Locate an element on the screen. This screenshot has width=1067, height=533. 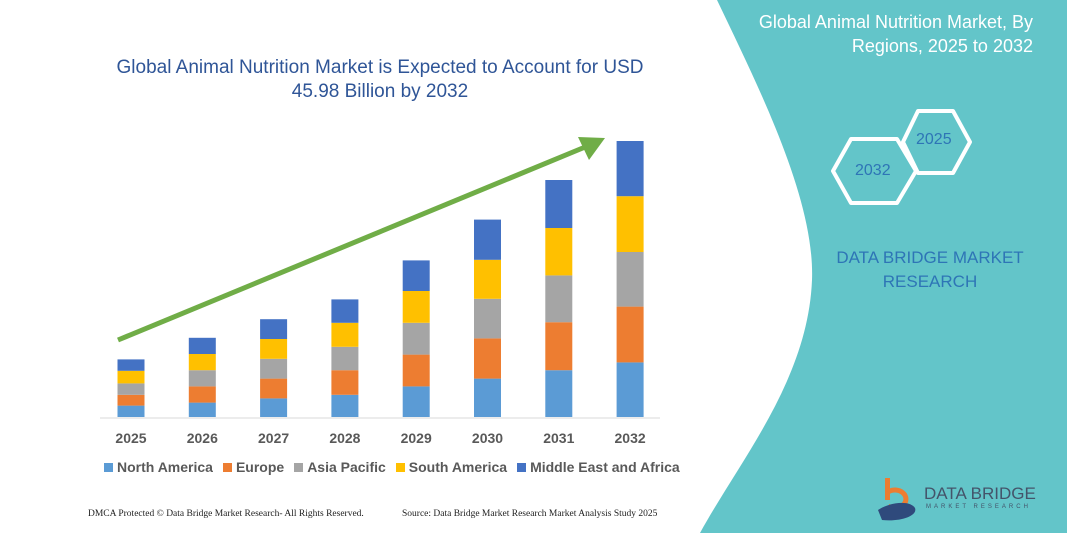
hexagon-2032 is located at coordinates (874, 171).